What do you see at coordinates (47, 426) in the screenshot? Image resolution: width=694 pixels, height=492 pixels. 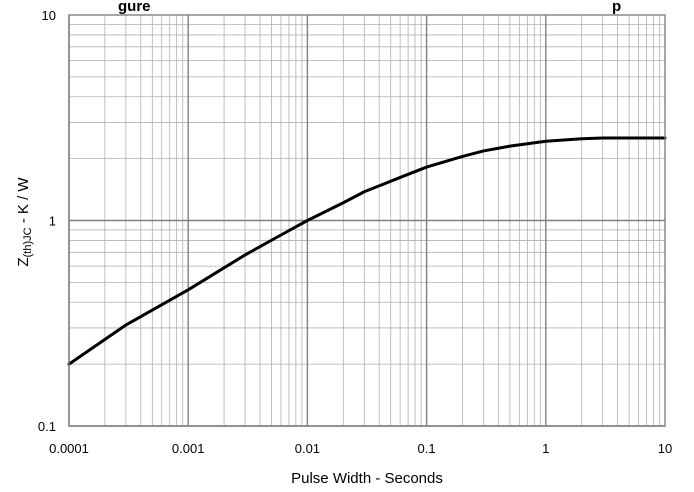 I see `y-tick-label: 0.1` at bounding box center [47, 426].